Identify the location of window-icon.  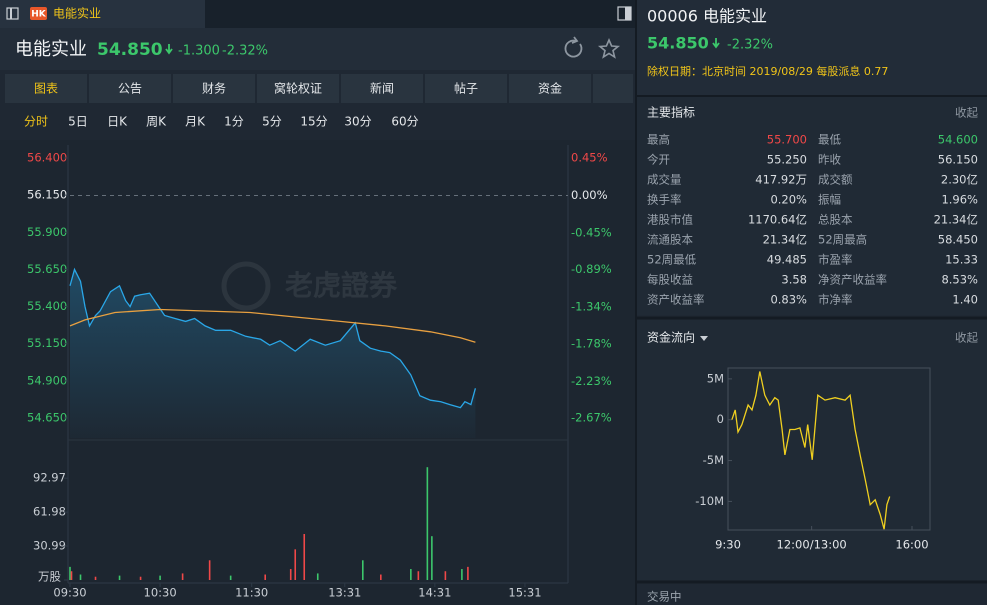
(12, 13).